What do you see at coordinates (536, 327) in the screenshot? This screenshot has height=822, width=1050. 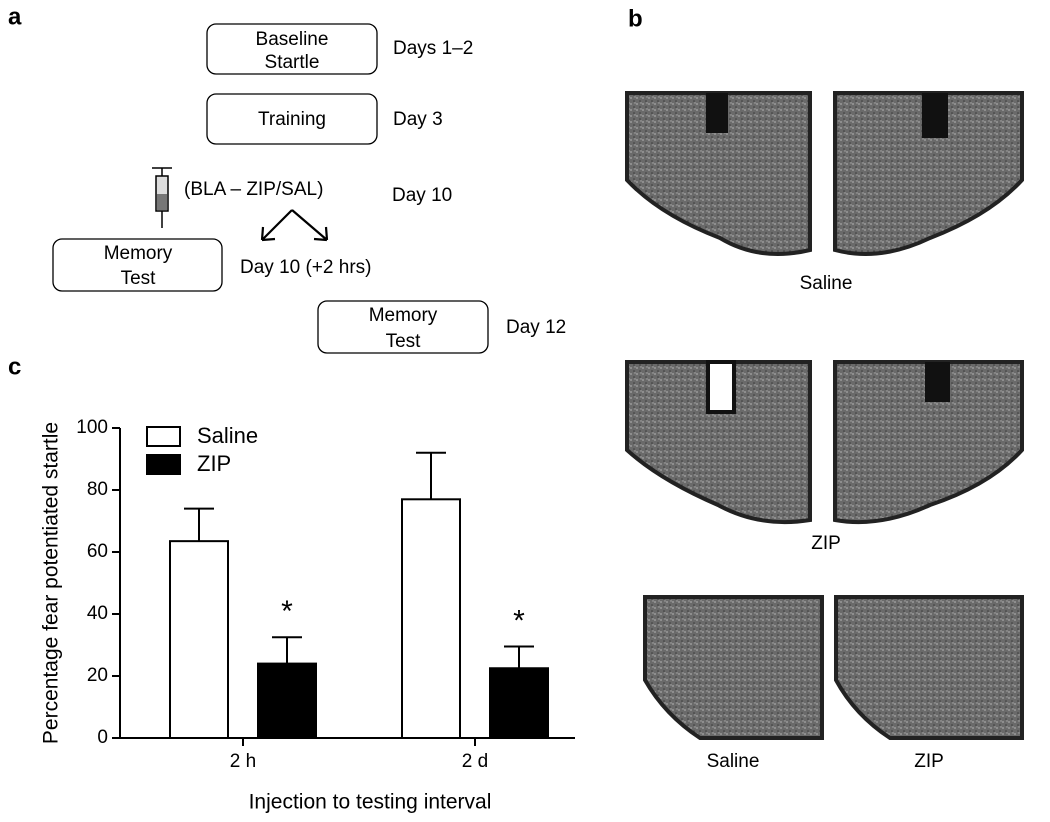 I see `test-time: Day 12` at bounding box center [536, 327].